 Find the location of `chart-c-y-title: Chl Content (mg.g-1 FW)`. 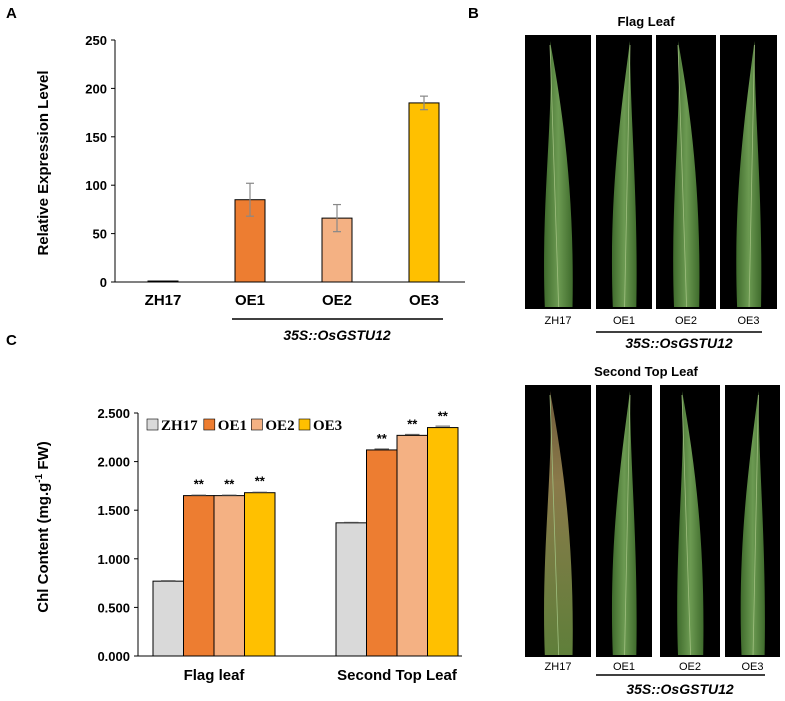

chart-c-y-title: Chl Content (mg.g-1 FW) is located at coordinates (43, 526).